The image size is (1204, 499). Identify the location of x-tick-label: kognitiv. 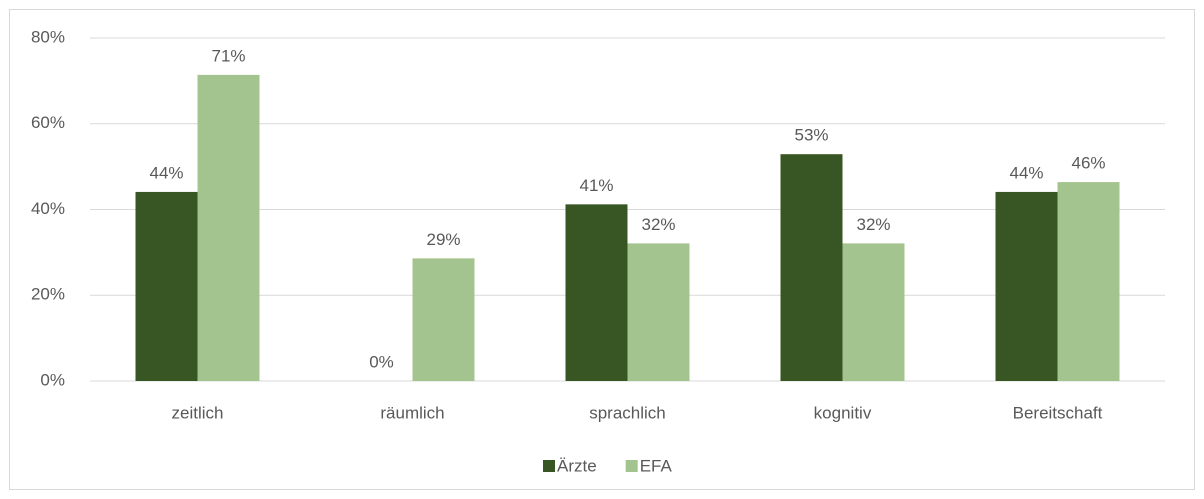
(843, 412).